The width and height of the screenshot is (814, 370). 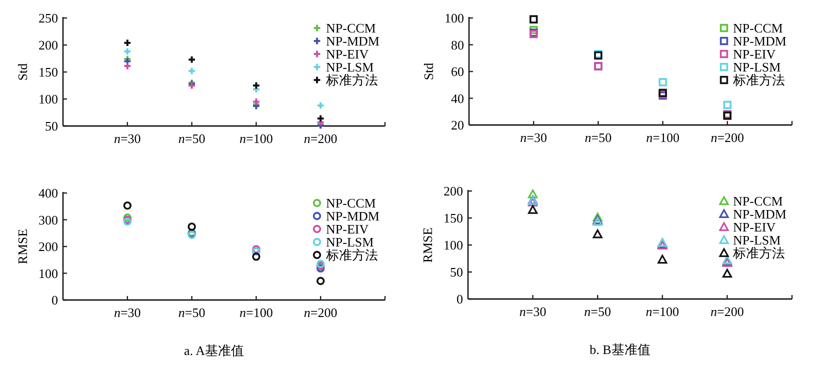 What do you see at coordinates (620, 349) in the screenshot?
I see `text: b. B基准值` at bounding box center [620, 349].